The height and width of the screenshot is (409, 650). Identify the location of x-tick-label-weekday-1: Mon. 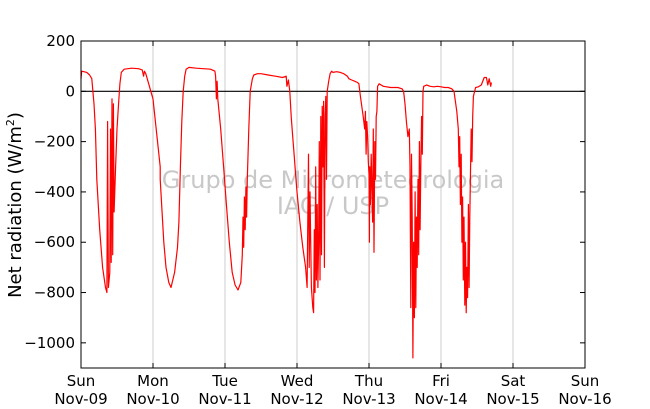
(153, 381).